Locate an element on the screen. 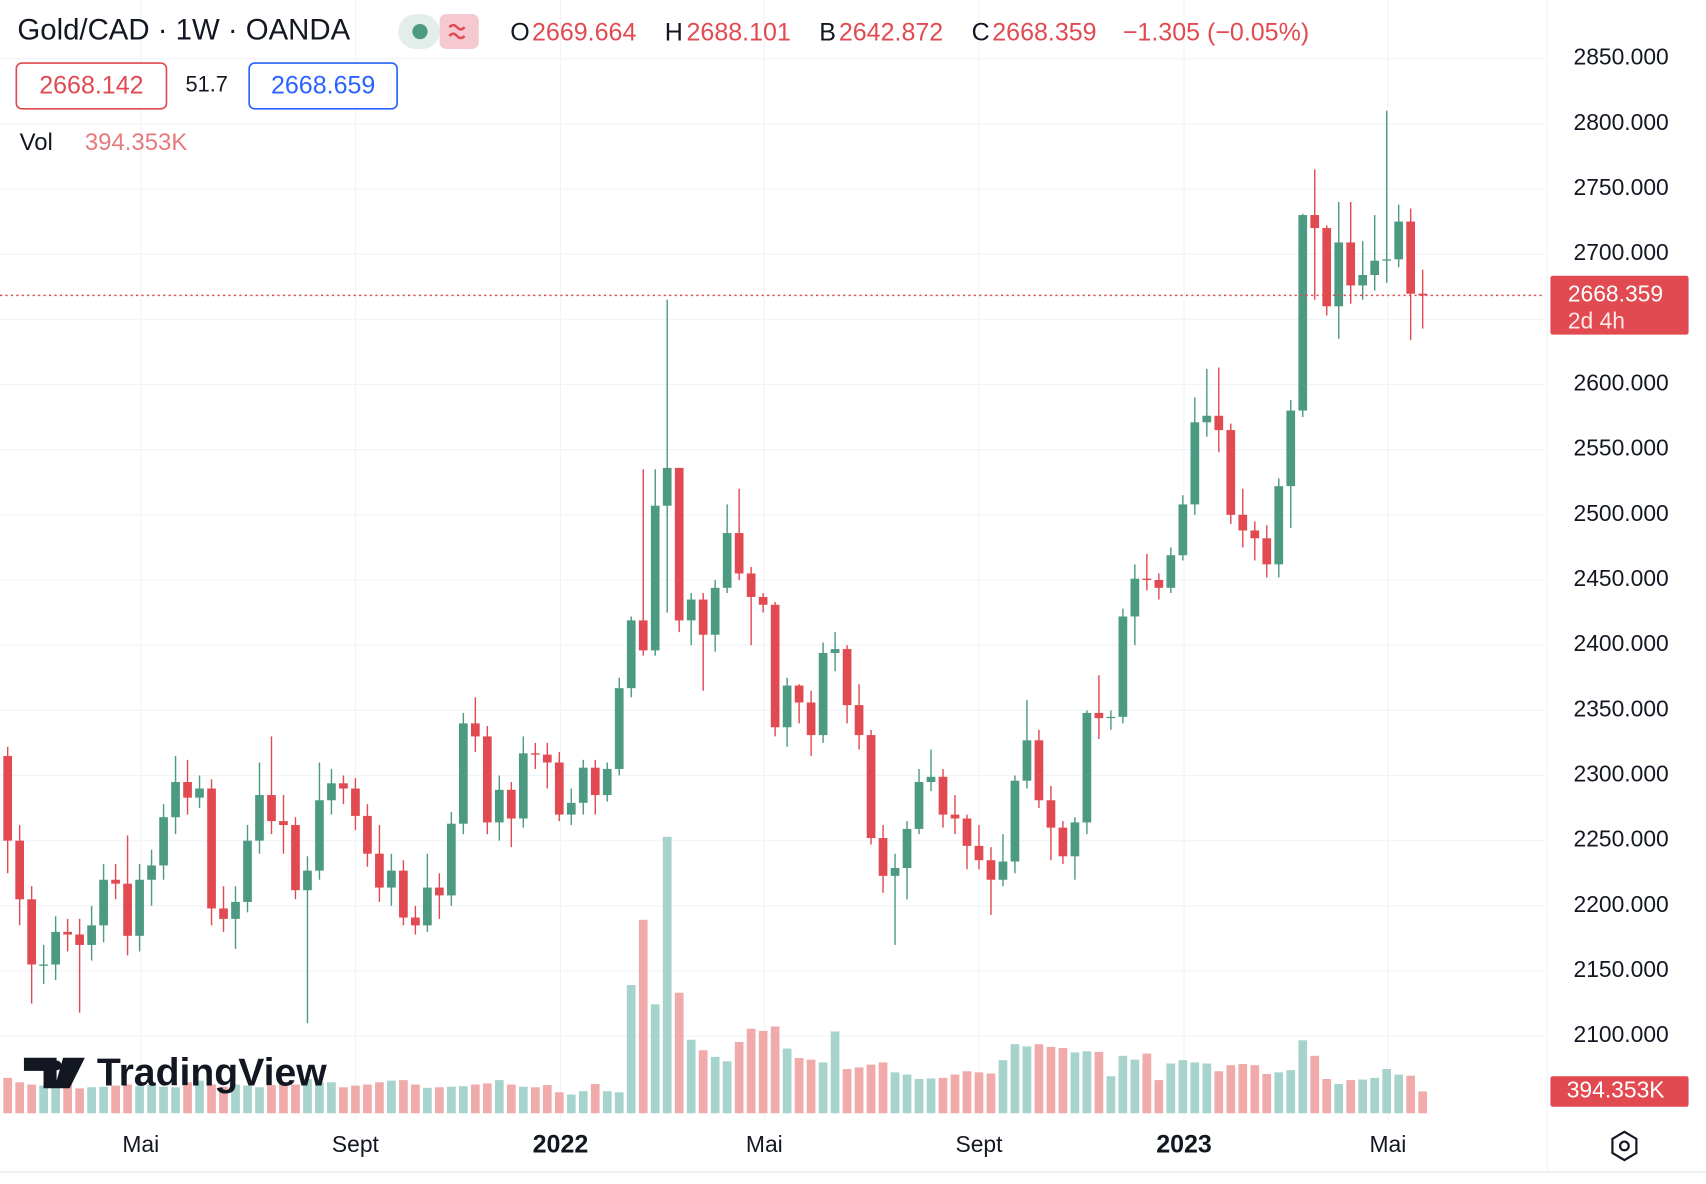 The width and height of the screenshot is (1706, 1184). settings-icon is located at coordinates (1624, 1146).